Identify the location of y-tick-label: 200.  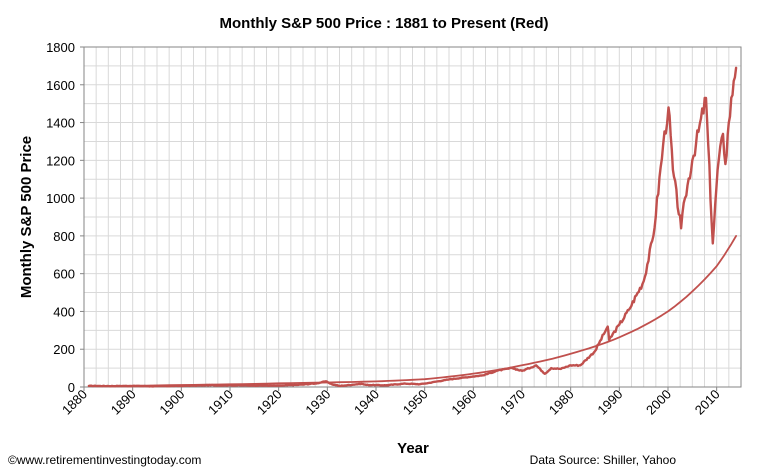
(64, 349).